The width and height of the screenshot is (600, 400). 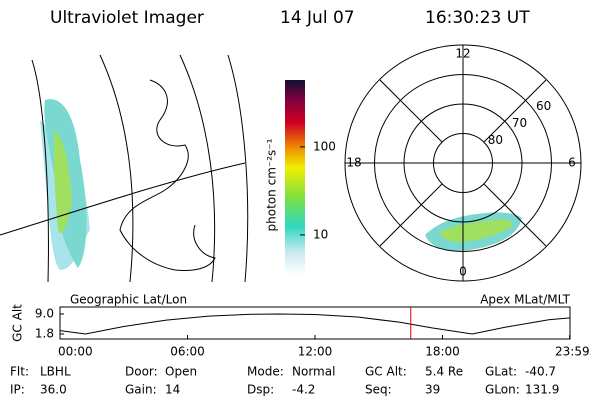 What do you see at coordinates (495, 140) in the screenshot?
I see `lat-label: 80` at bounding box center [495, 140].